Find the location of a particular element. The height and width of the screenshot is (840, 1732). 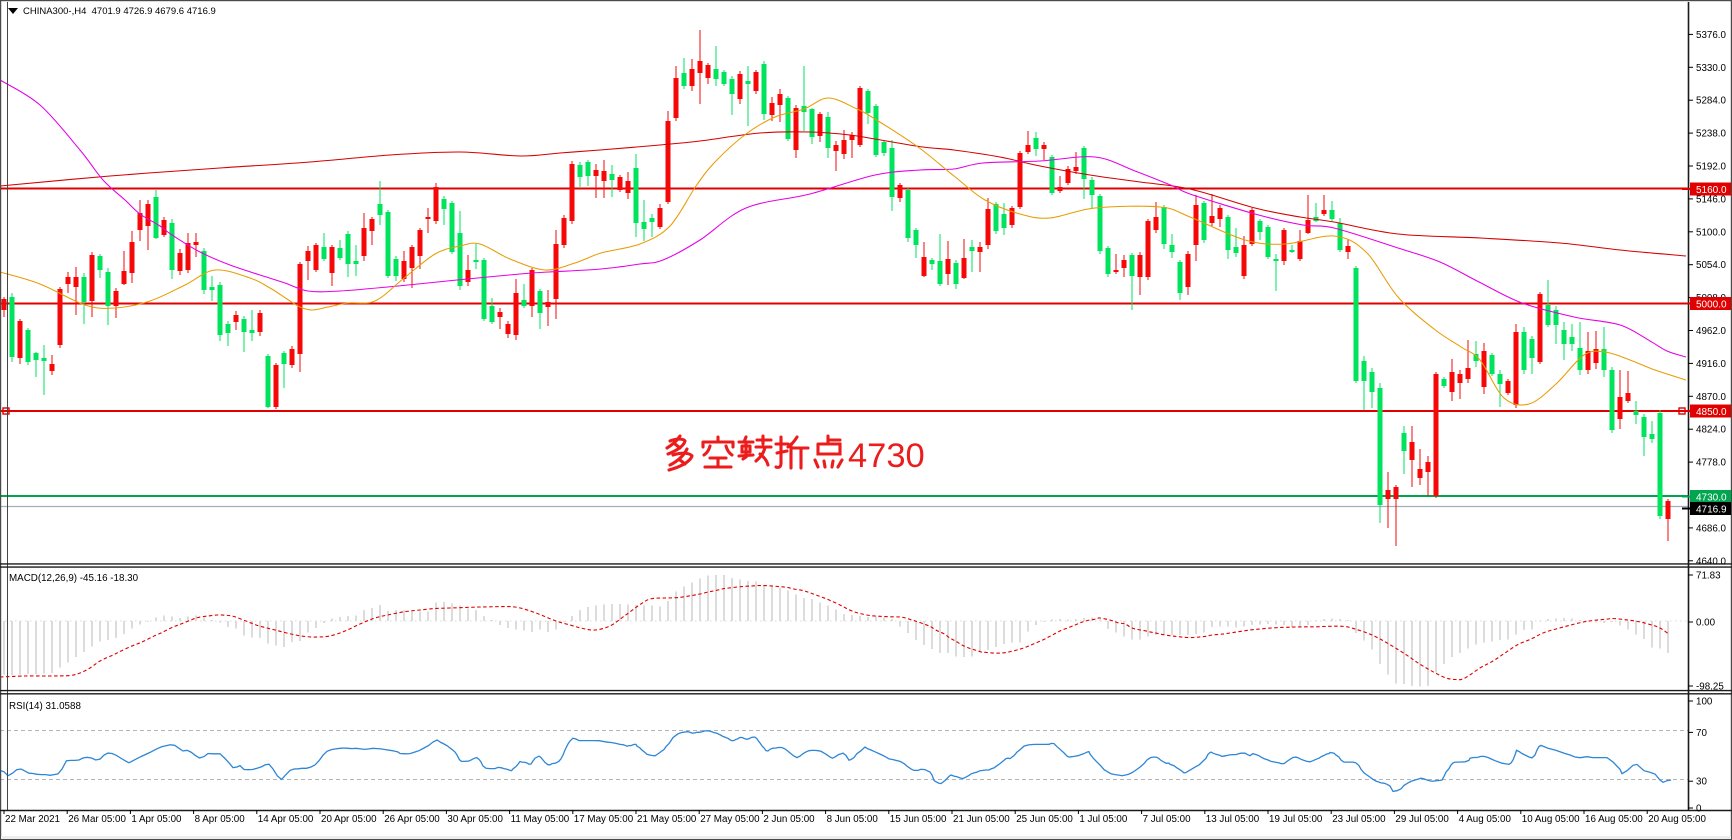

svg-text: 71.83 is located at coordinates (1708, 576).